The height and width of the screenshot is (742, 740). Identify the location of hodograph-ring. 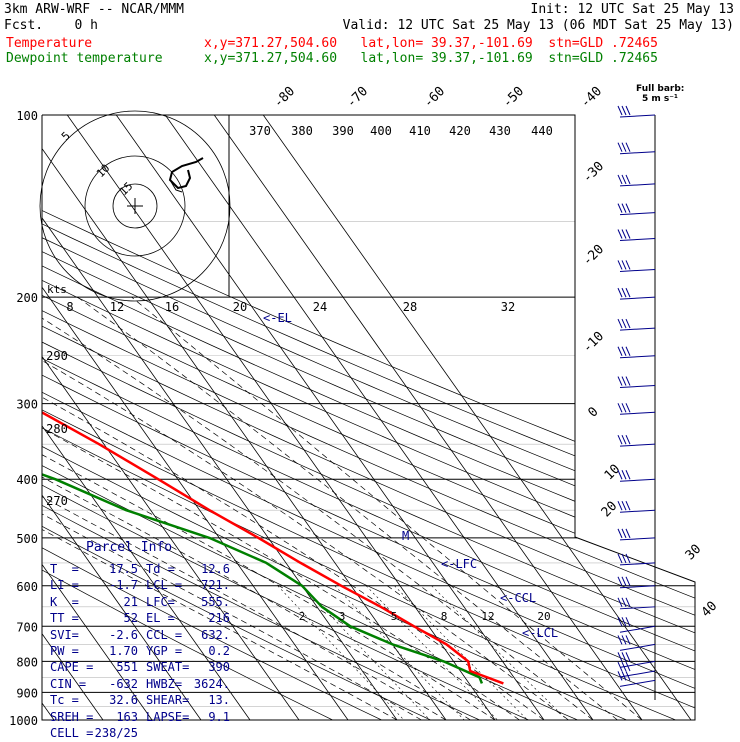
(135, 206).